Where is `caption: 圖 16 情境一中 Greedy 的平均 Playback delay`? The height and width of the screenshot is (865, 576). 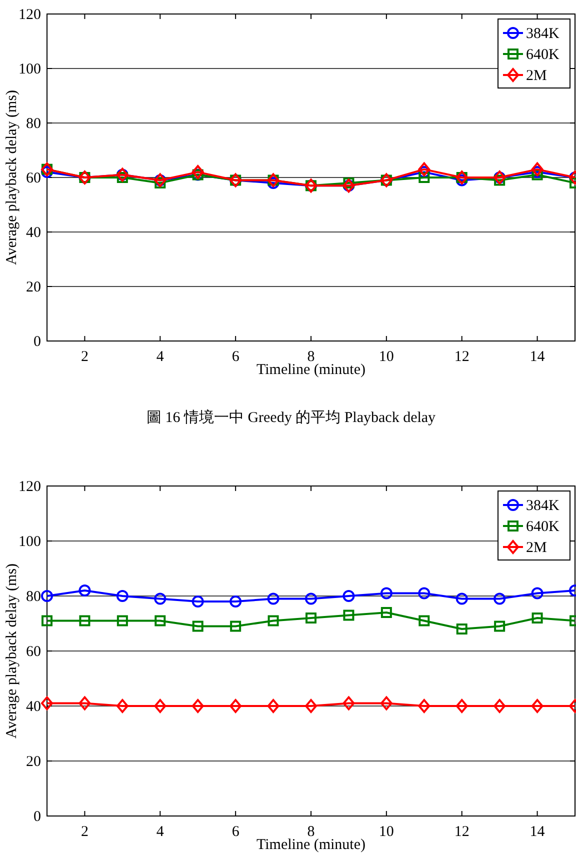
caption: 圖 16 情境一中 Greedy 的平均 Playback delay is located at coordinates (291, 417).